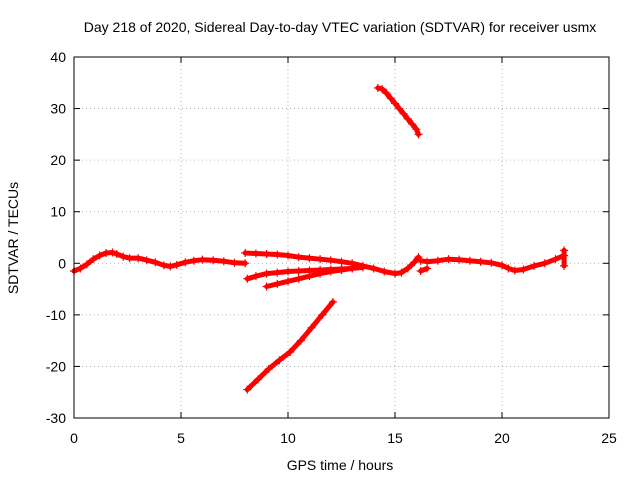 This screenshot has width=640, height=480. I want to click on series-tail-trace, so click(492, 263).